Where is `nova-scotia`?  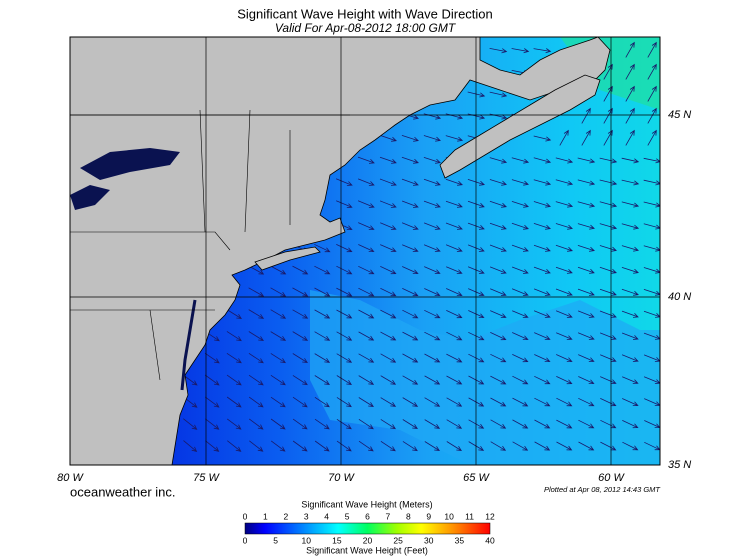 nova-scotia is located at coordinates (520, 126).